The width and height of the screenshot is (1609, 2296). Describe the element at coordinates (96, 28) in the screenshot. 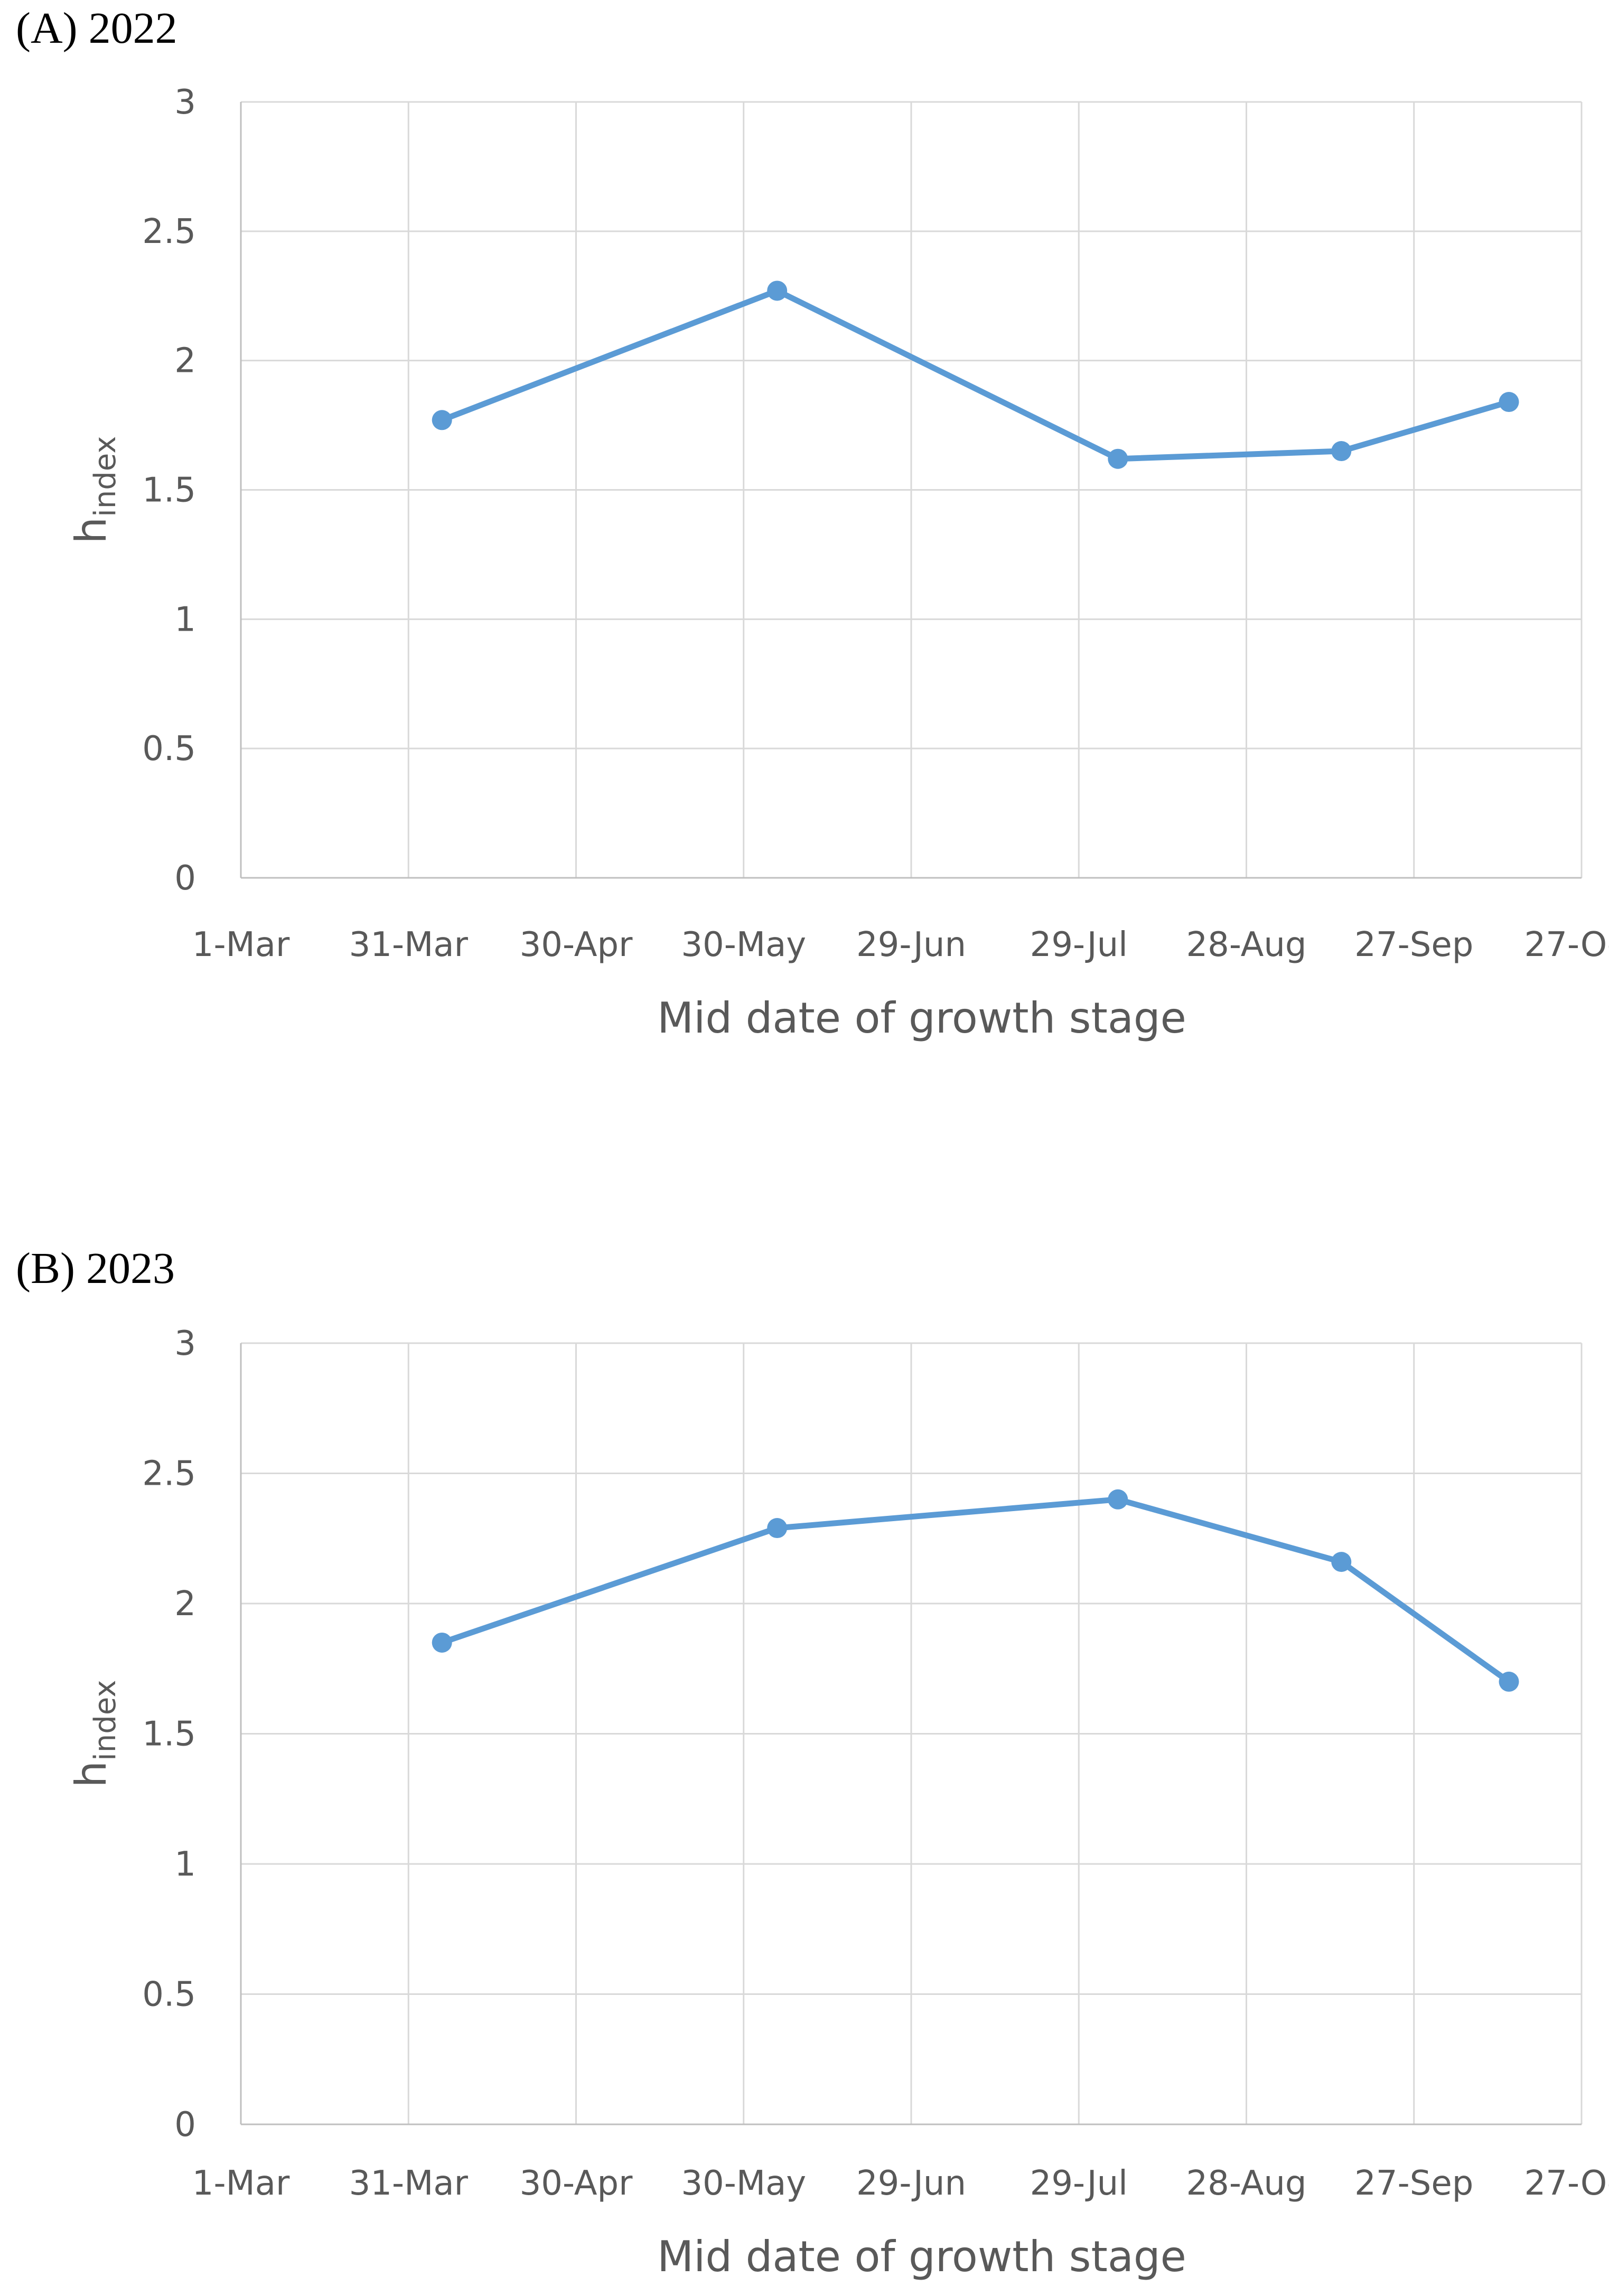

I see `panel-a-title: (A) 2022` at that location.